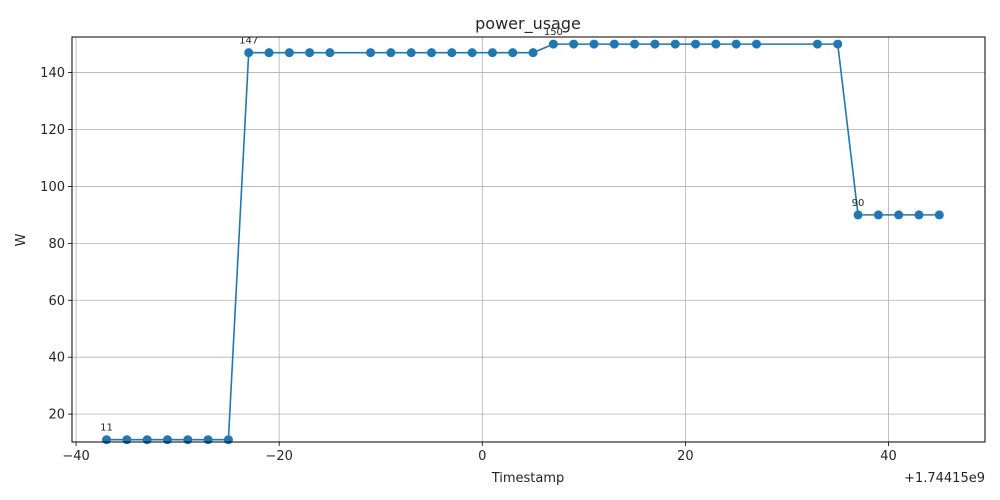  I want to click on y-tick-label: 140, so click(52, 73).